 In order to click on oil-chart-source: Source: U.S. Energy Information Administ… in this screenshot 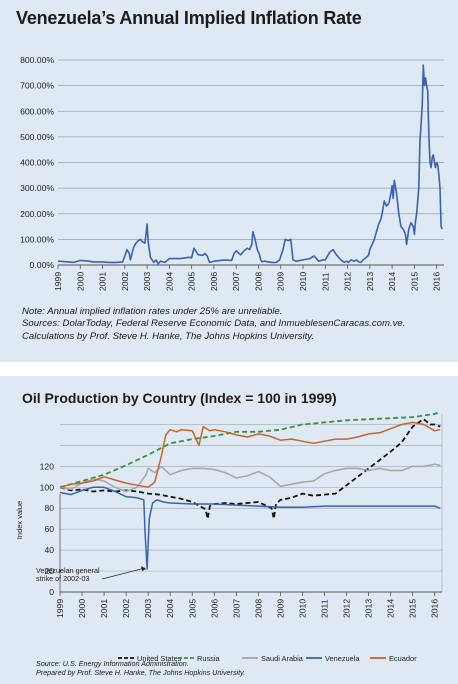, I will do `click(140, 668)`.